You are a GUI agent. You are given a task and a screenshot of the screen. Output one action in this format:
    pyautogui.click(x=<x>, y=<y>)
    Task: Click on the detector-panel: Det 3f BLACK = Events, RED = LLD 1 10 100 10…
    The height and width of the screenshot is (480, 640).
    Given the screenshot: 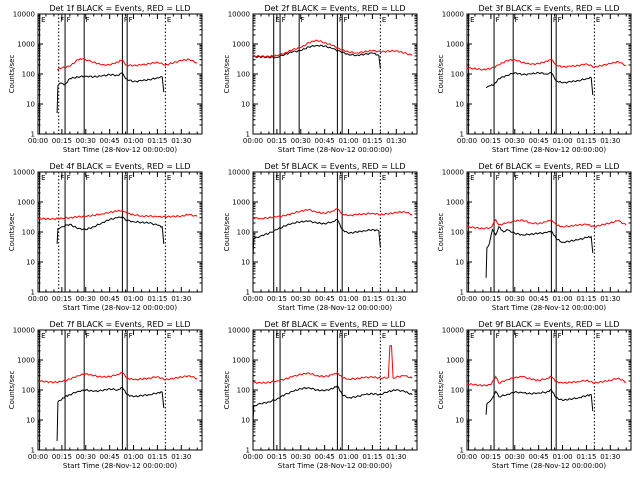 What is the action you would take?
    pyautogui.click(x=534, y=79)
    